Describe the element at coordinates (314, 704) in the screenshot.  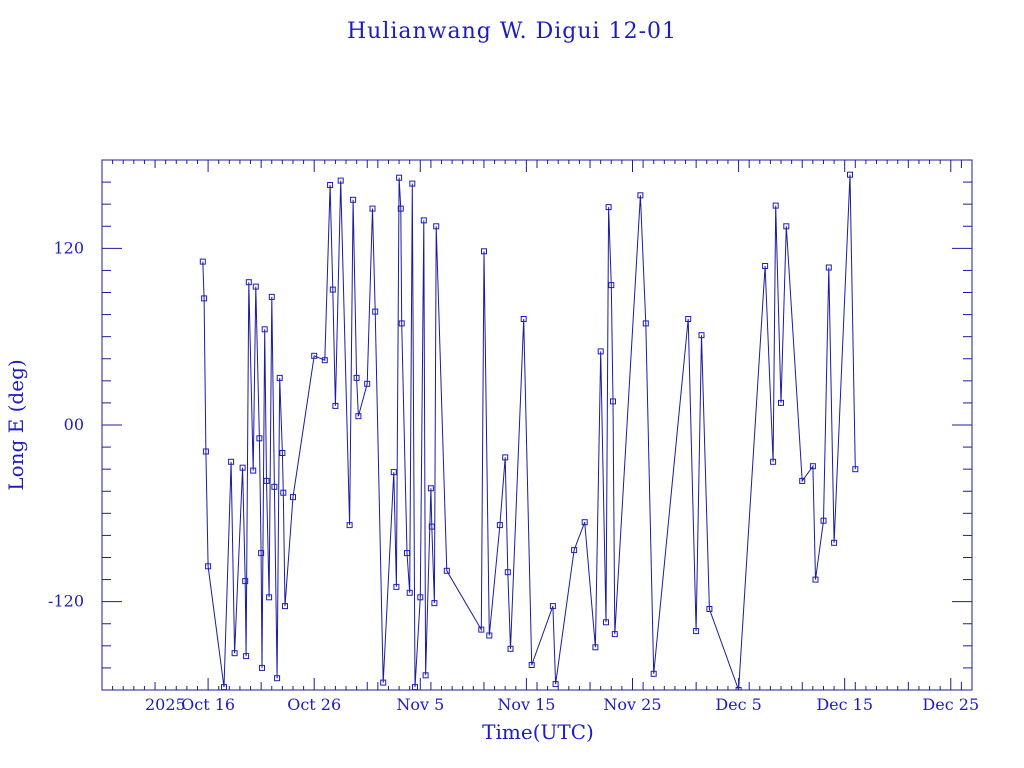
I see `x-tick-label: Oct 26` at that location.